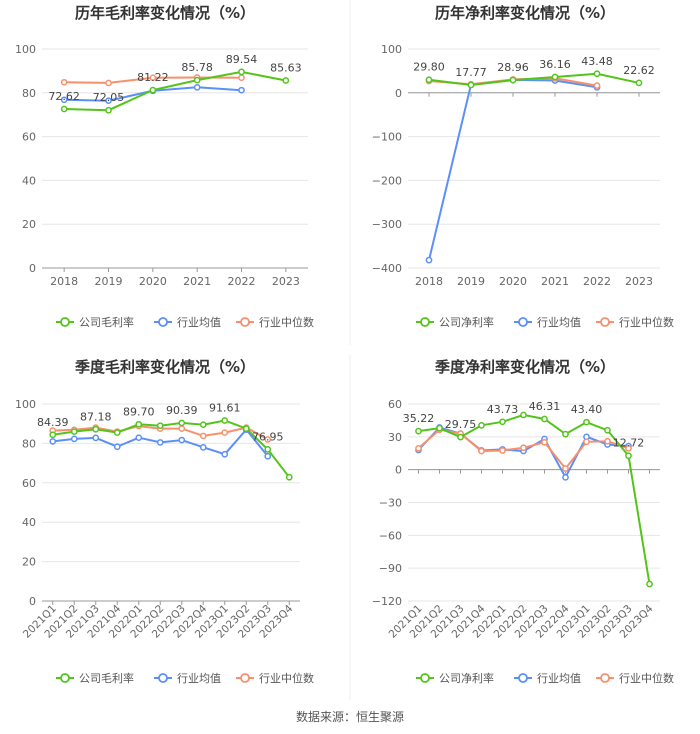  What do you see at coordinates (597, 61) in the screenshot?
I see `data-label: 43.48` at bounding box center [597, 61].